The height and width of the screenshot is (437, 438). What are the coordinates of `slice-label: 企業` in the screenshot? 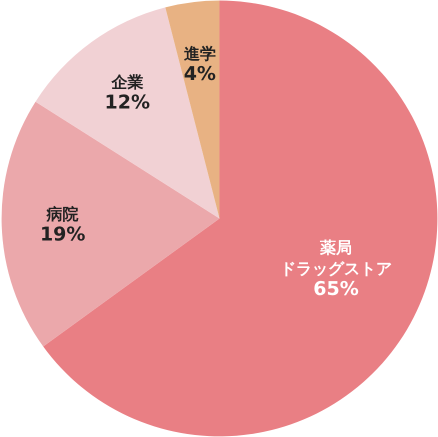 It's located at (127, 82).